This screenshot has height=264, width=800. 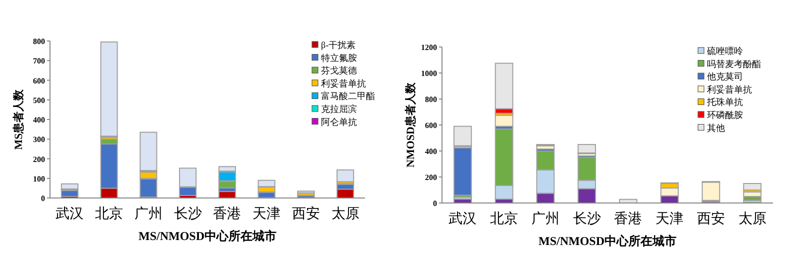 What do you see at coordinates (39, 139) in the screenshot?
I see `y-tick-label: 300` at bounding box center [39, 139].